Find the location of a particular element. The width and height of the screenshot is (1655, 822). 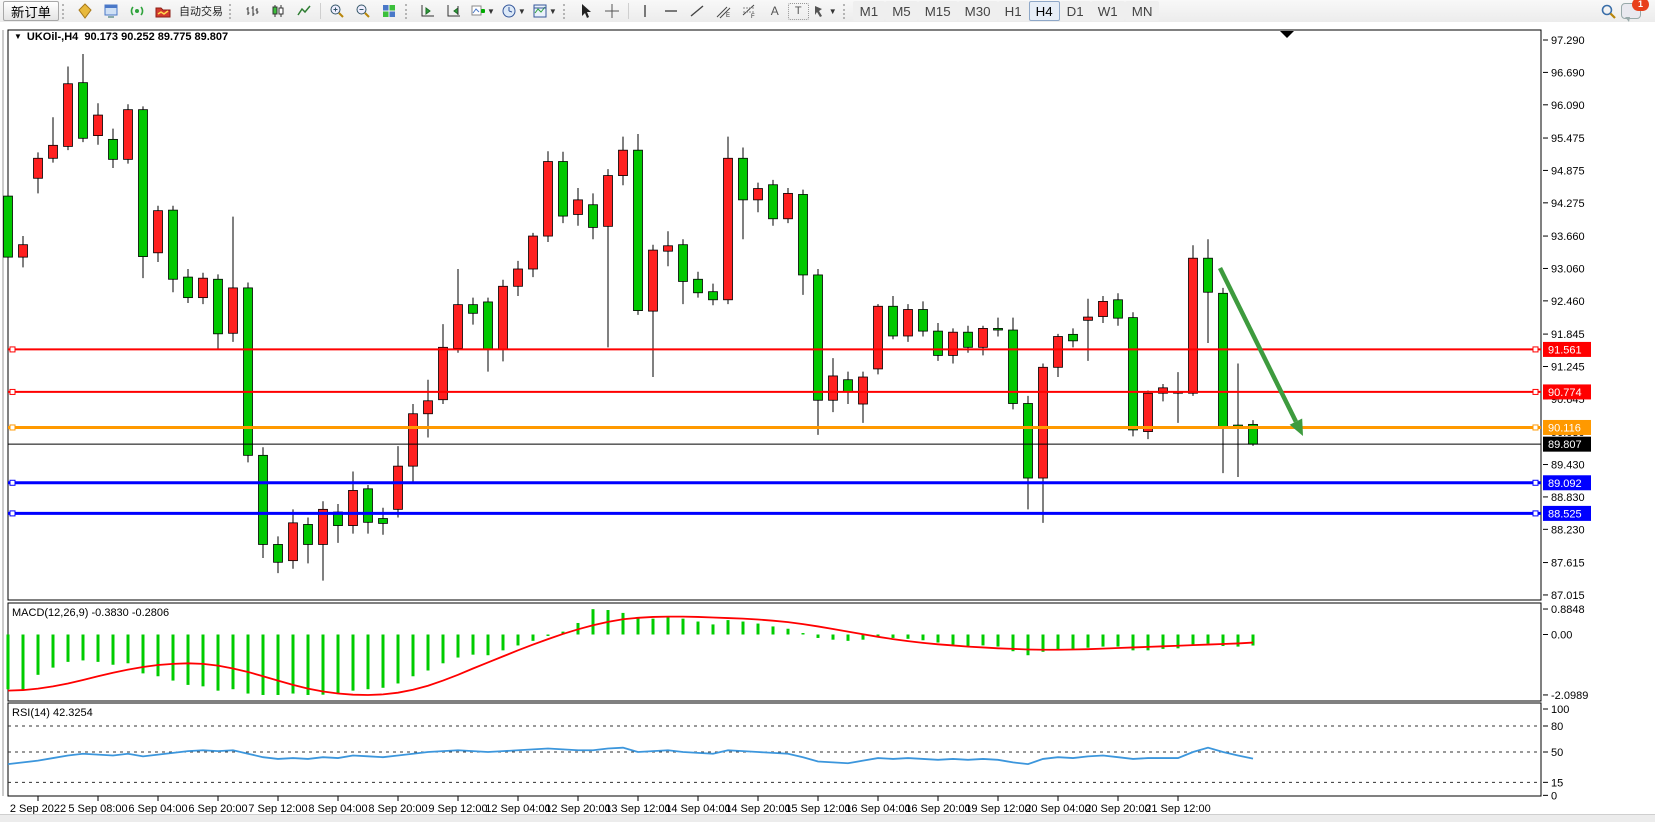

notifications-icon: 1 is located at coordinates (1635, 11).